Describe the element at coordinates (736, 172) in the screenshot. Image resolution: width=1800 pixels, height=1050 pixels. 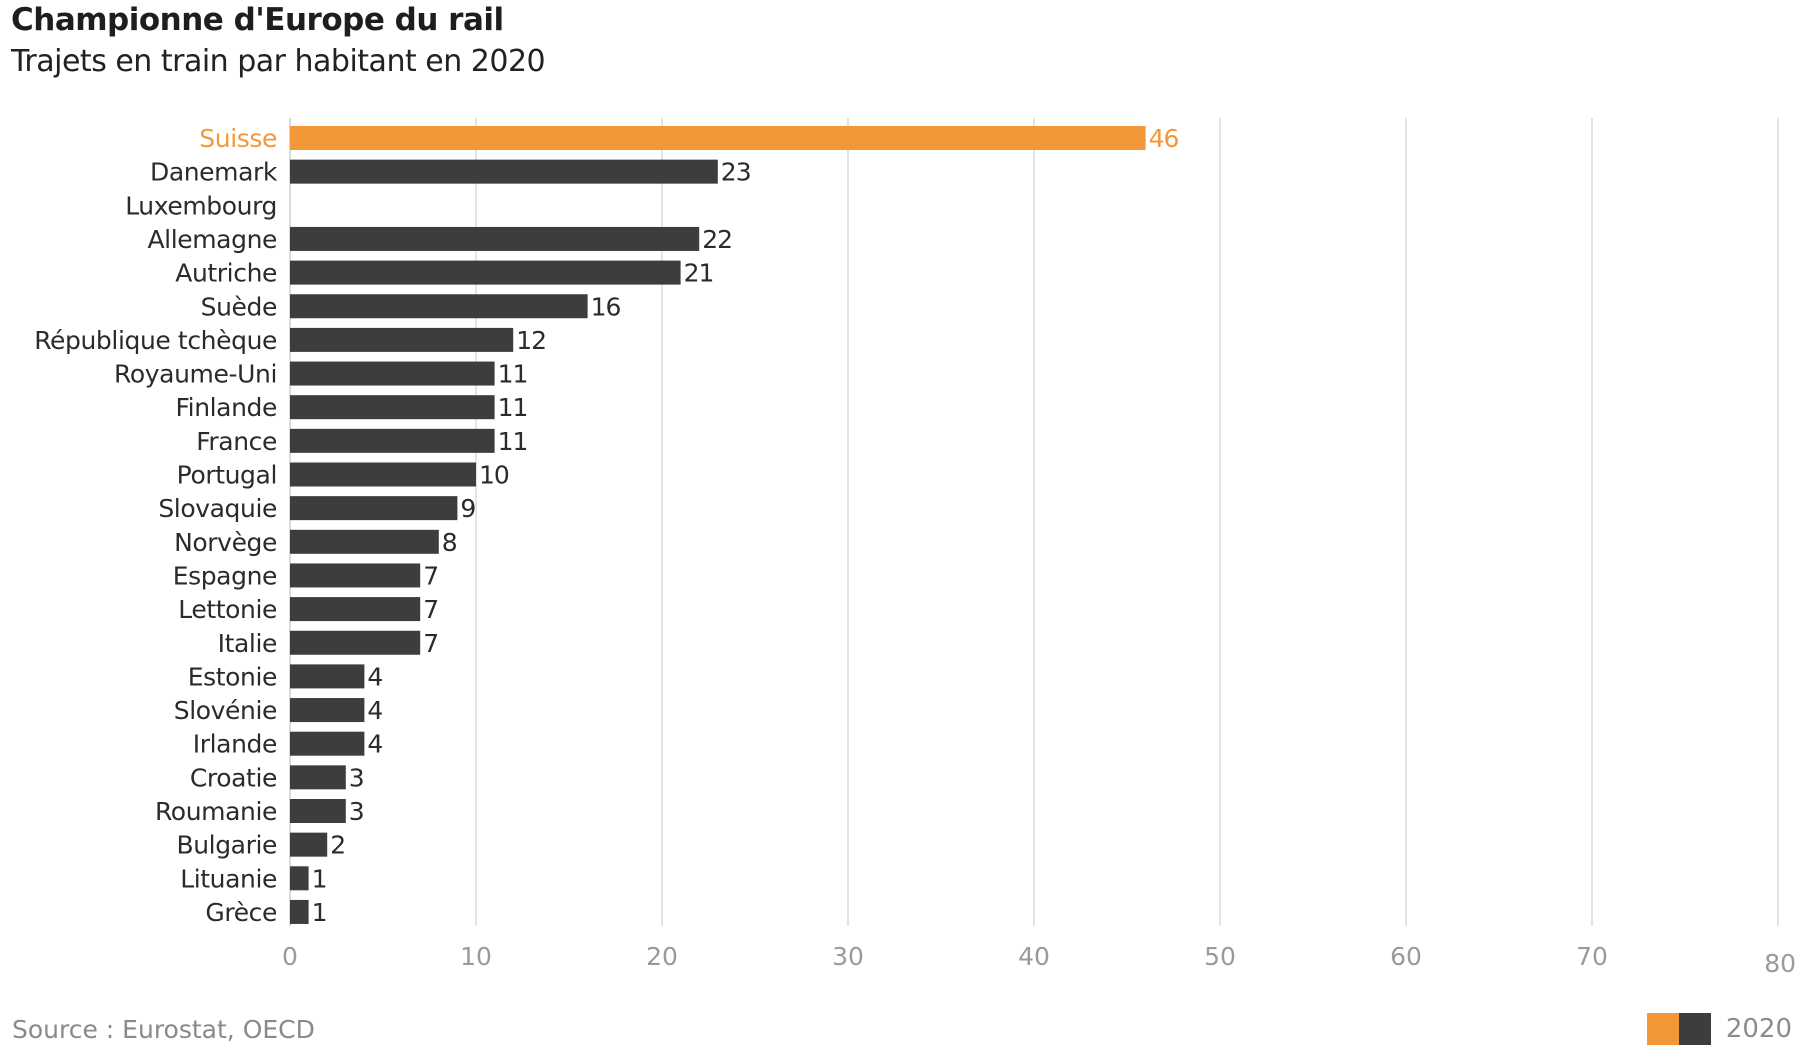
I see `value-label: 23` at that location.